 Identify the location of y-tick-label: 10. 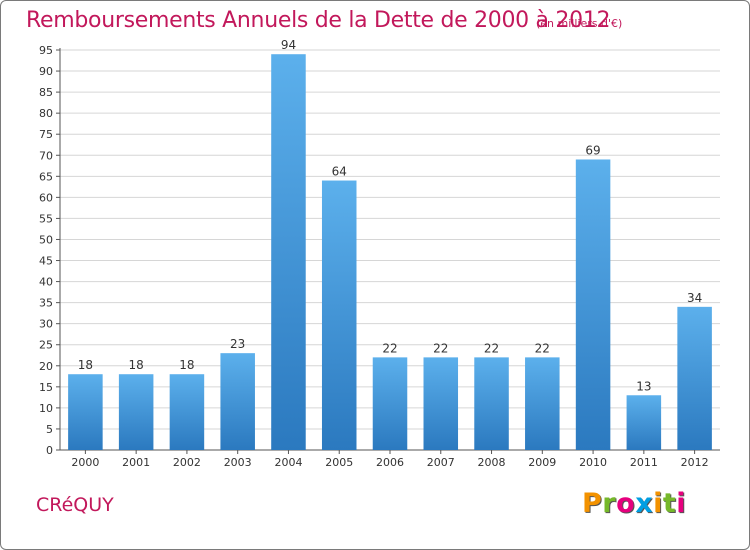
(46, 408).